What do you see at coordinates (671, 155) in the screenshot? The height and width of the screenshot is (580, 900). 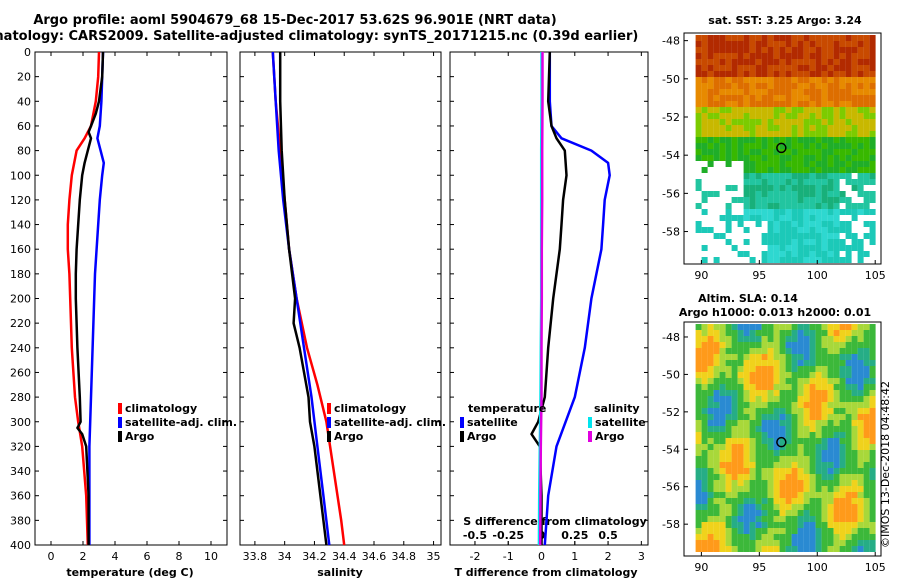 I see `map-y-tick-label: -54` at bounding box center [671, 155].